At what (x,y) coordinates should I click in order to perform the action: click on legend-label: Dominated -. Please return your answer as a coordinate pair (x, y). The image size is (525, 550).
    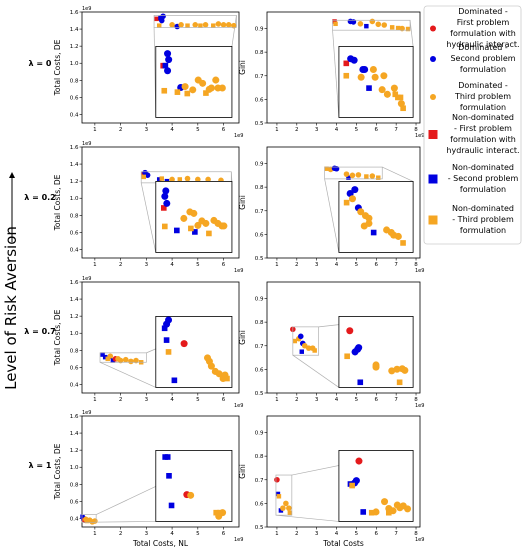
    Looking at the image, I should click on (483, 11).